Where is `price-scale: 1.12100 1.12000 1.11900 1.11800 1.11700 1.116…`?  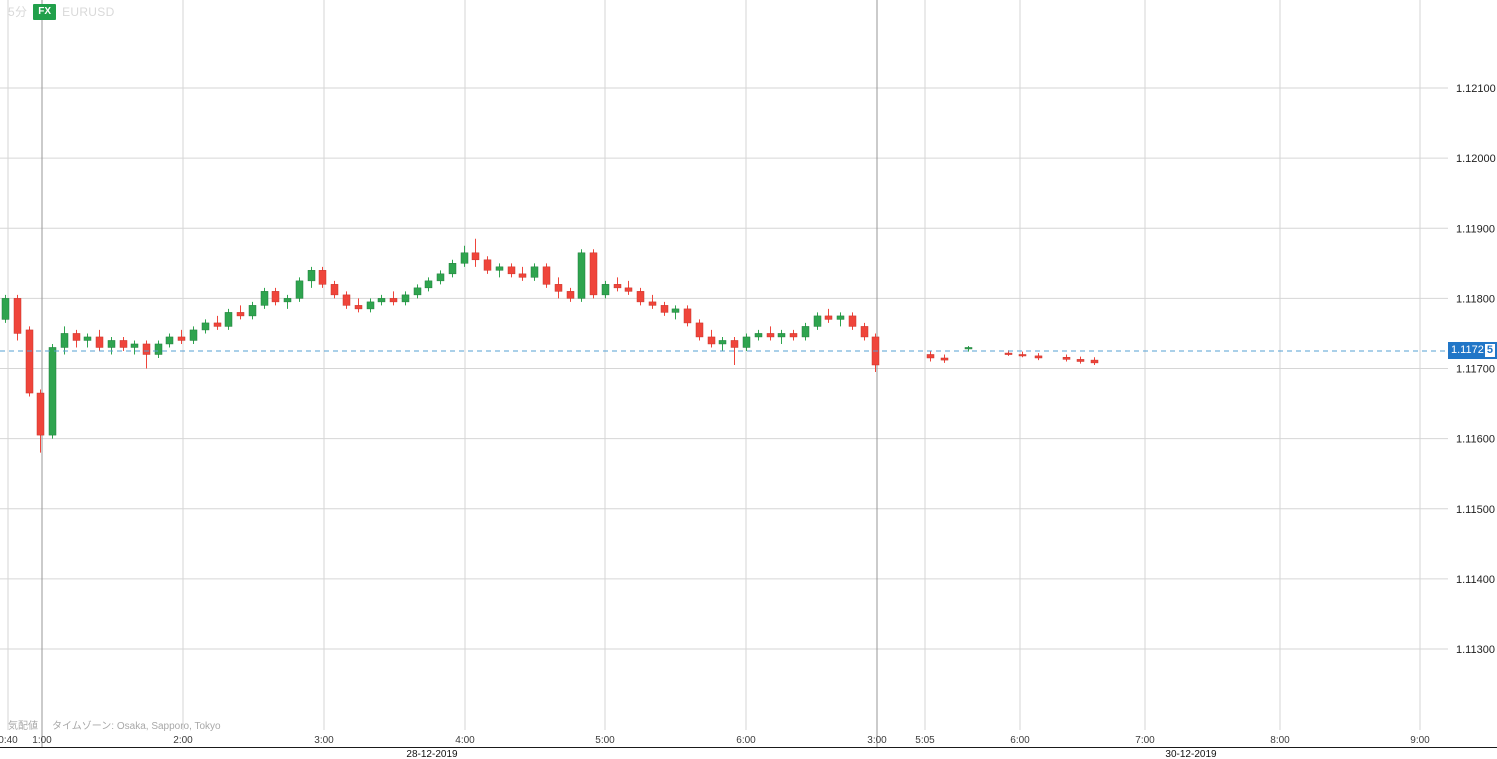 price-scale: 1.12100 1.12000 1.11900 1.11800 1.11700 1.116… is located at coordinates (1476, 369).